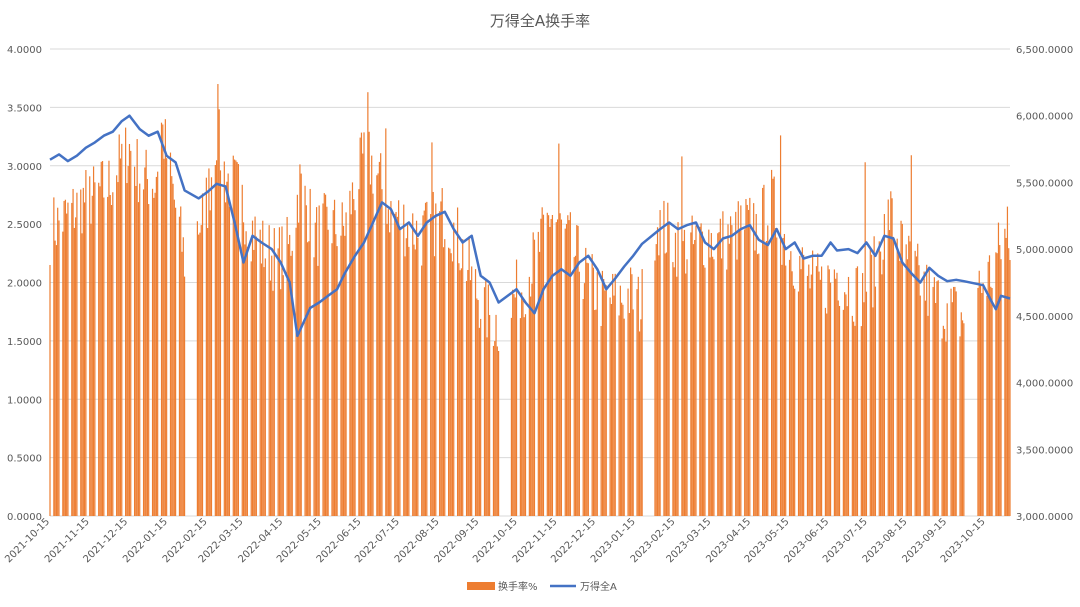 The image size is (1080, 607). What do you see at coordinates (1044, 50) in the screenshot?
I see `right-tick-label: 6,500.0000` at bounding box center [1044, 50].